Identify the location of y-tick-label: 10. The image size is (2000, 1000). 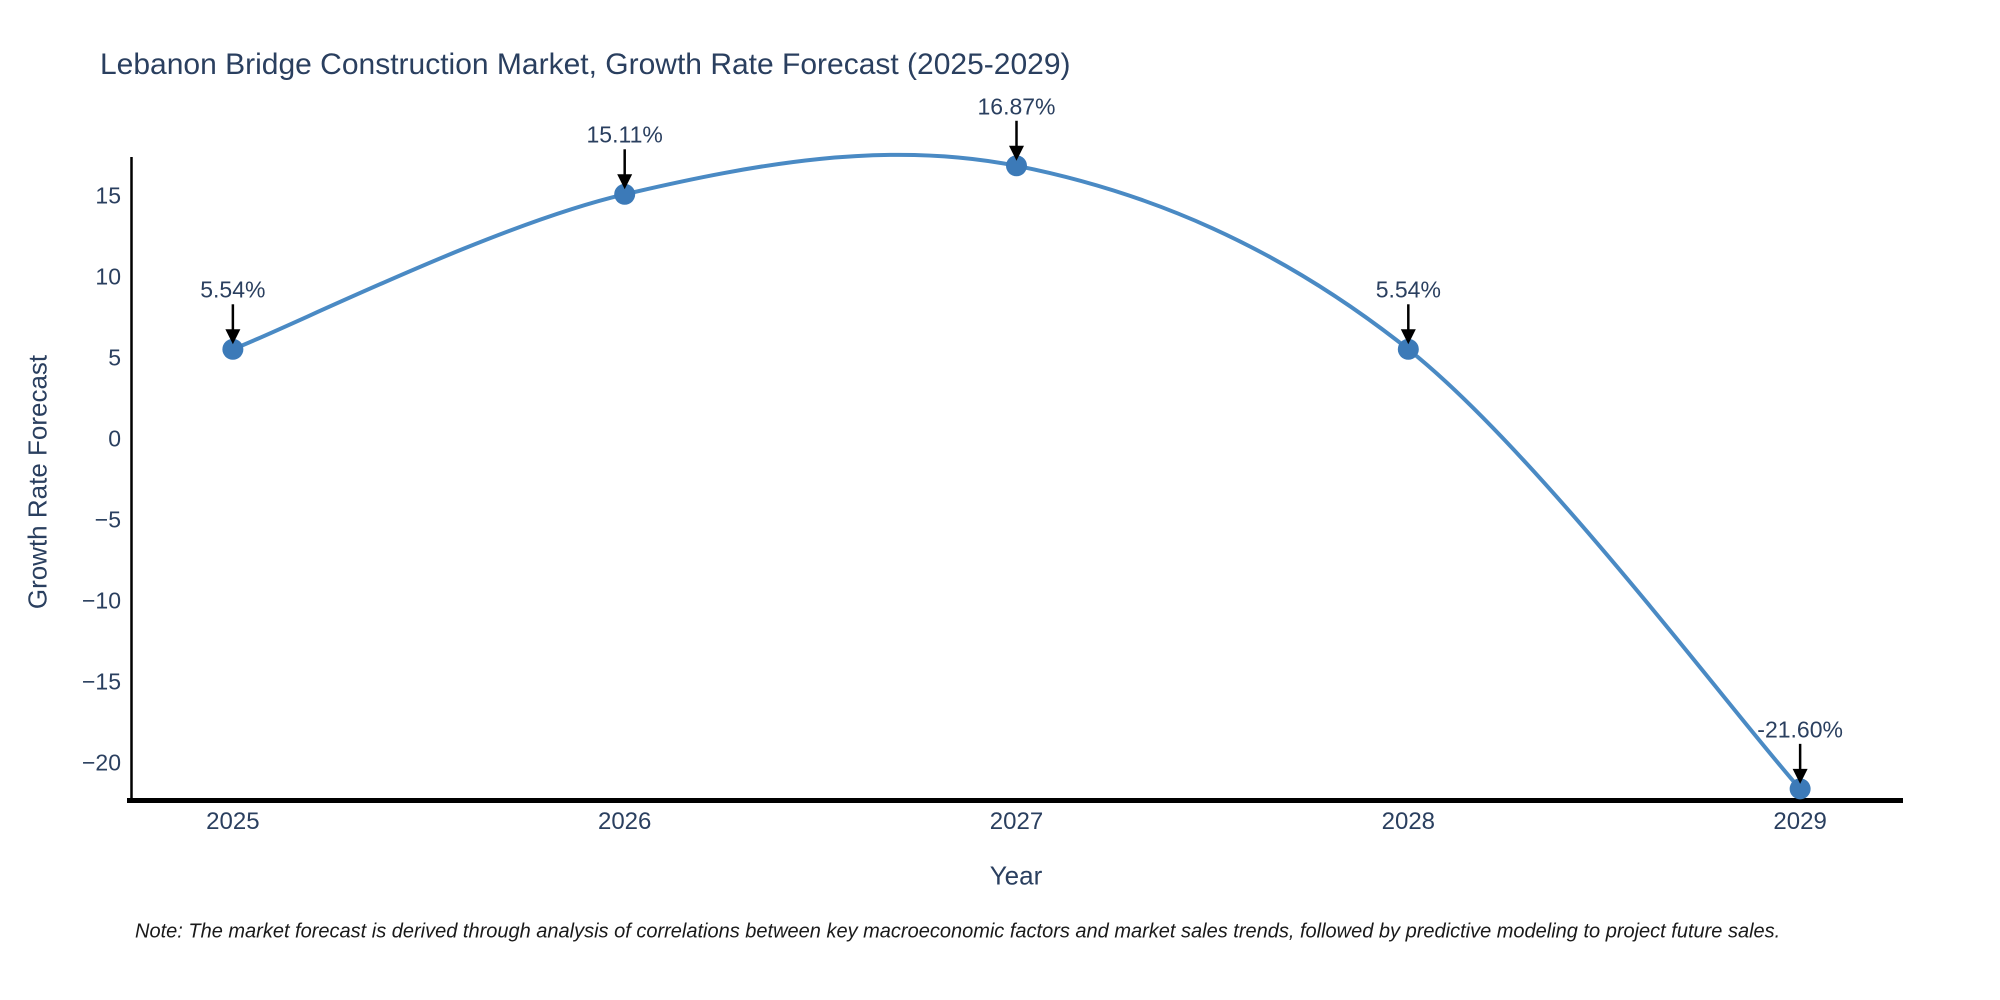
(108, 276).